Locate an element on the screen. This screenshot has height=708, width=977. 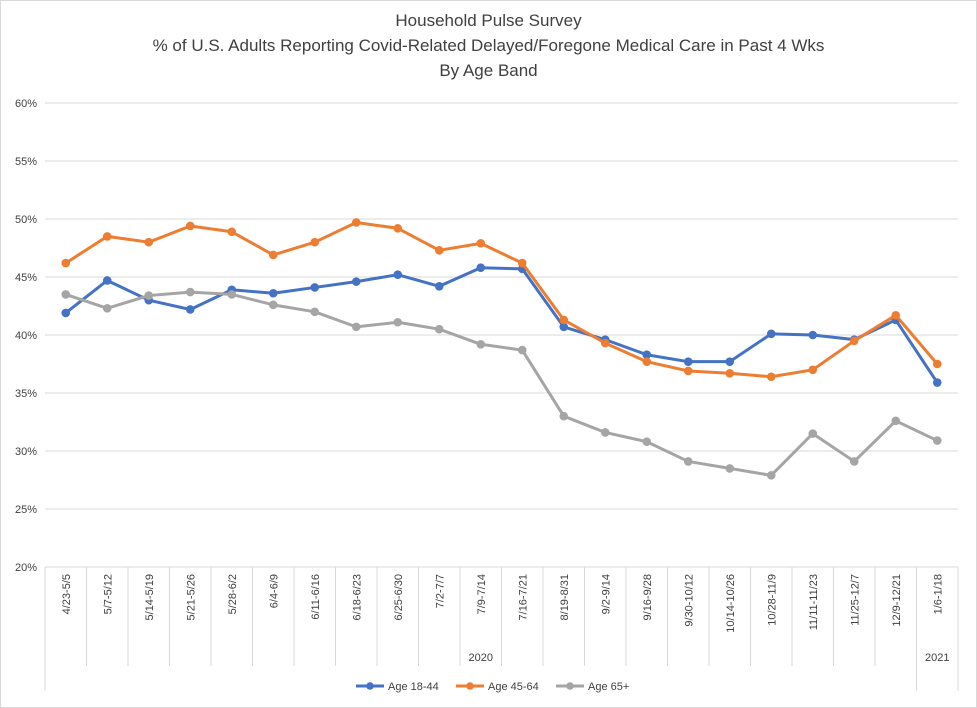
legend-item: Age 45-64 is located at coordinates (497, 687).